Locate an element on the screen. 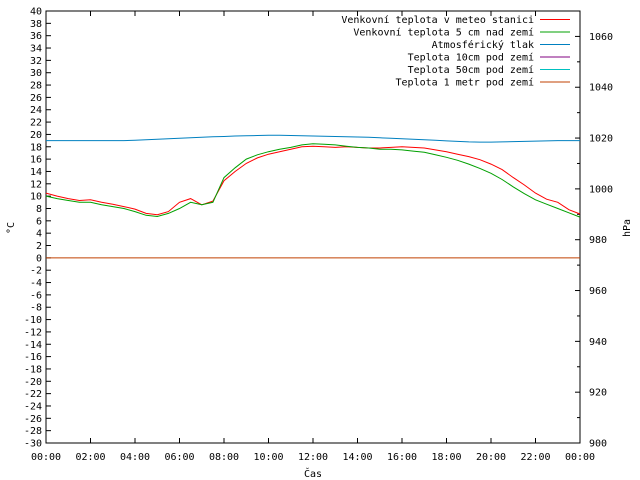  y-left-tick-label: -6 is located at coordinates (36, 295).